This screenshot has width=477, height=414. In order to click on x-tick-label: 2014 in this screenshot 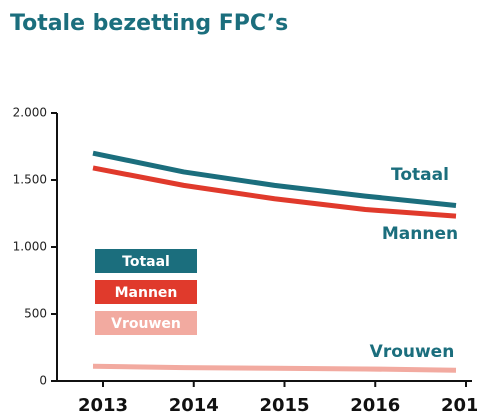, I will do `click(194, 404)`.